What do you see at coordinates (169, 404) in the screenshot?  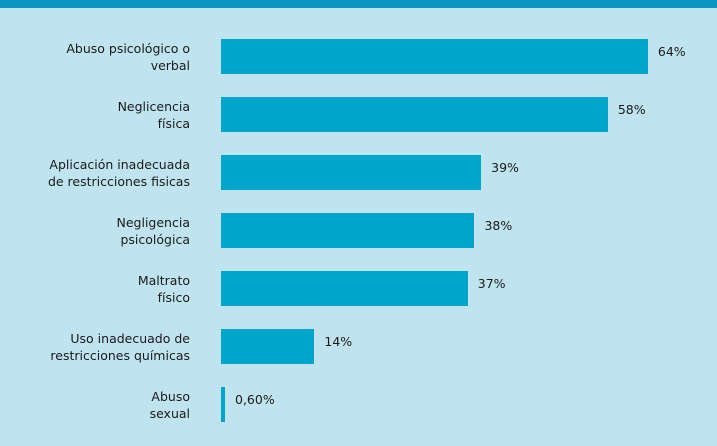 I see `category-label: Abuso sexual` at bounding box center [169, 404].